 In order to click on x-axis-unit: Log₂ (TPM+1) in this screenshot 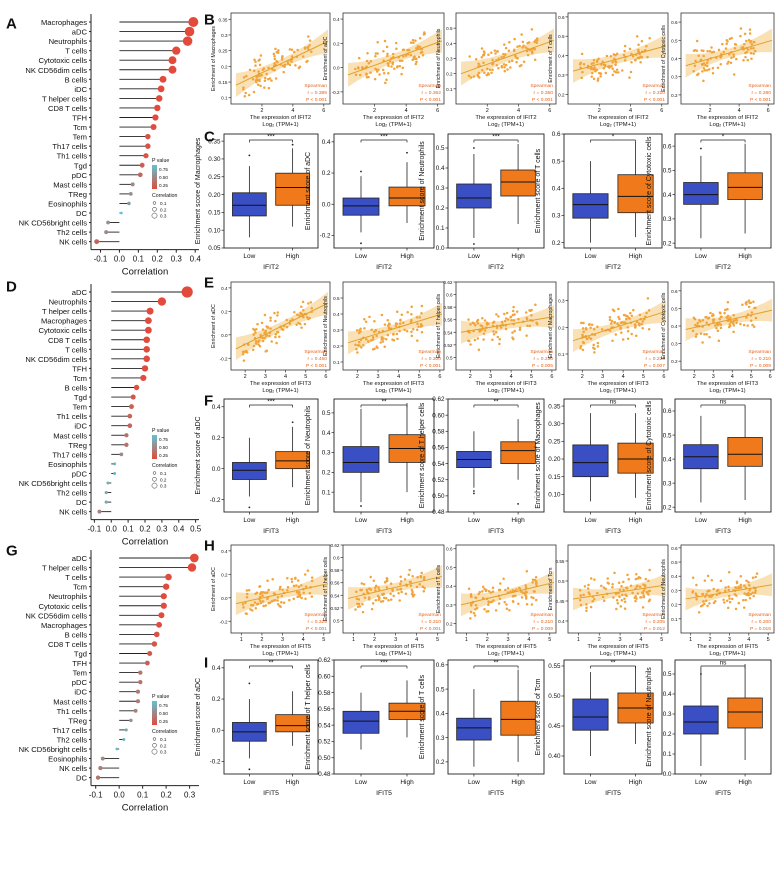, I will do `click(727, 654)`.